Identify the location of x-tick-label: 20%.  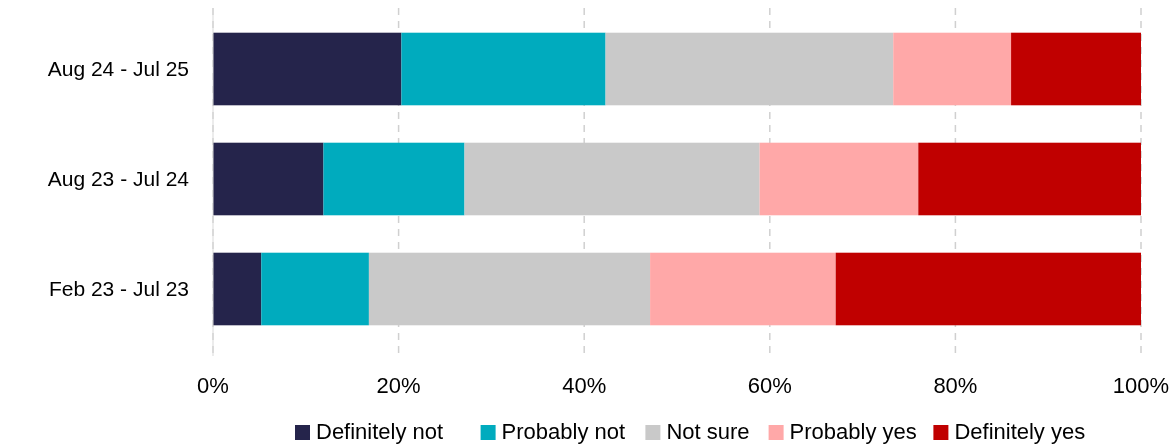
(398, 385).